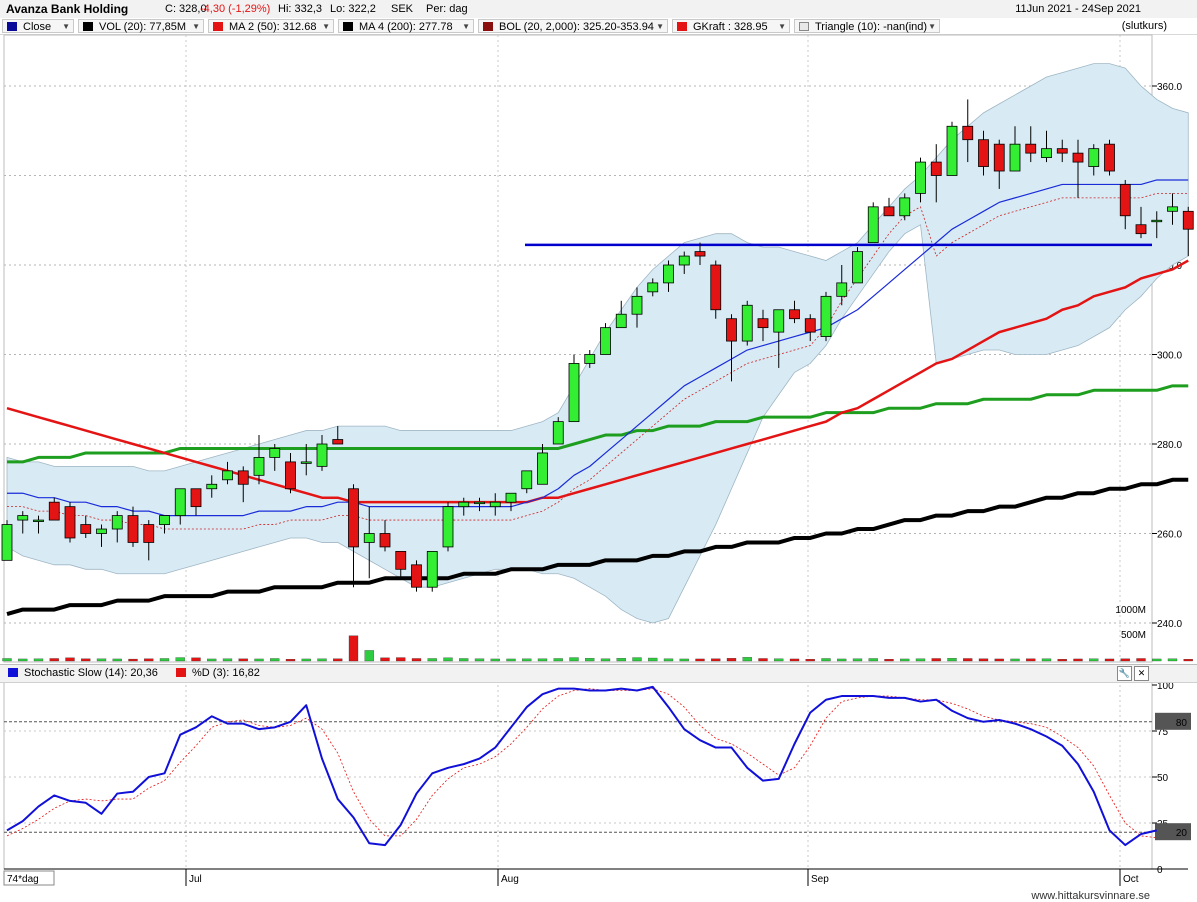 This screenshot has height=902, width=1197. I want to click on price-tick-label: 260.0, so click(1169, 535).